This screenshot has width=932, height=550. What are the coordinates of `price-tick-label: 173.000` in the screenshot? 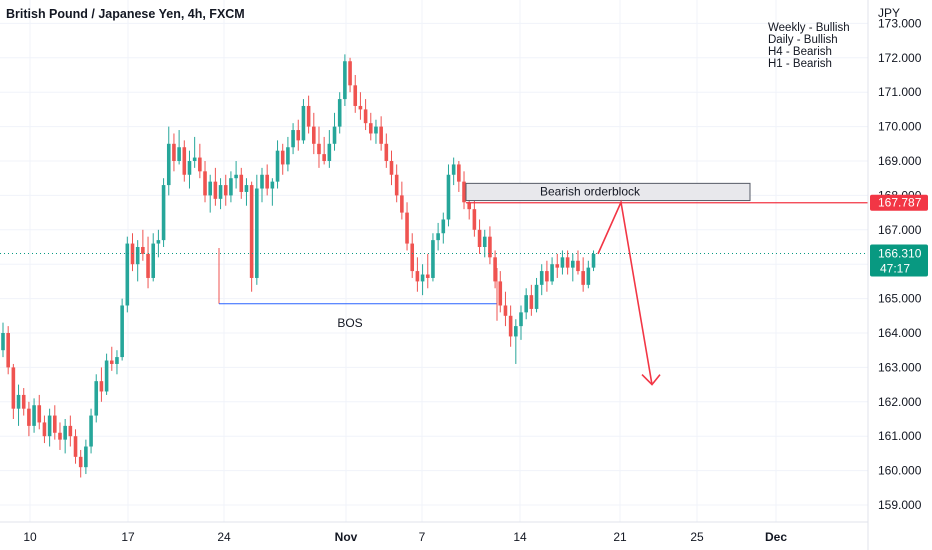 It's located at (900, 23).